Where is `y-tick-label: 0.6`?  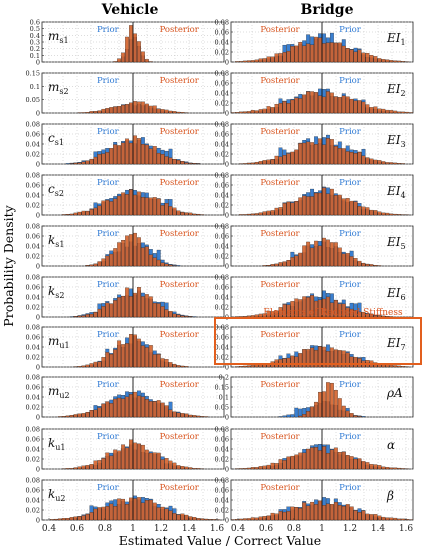 y-tick-label: 0.6 is located at coordinates (35, 23).